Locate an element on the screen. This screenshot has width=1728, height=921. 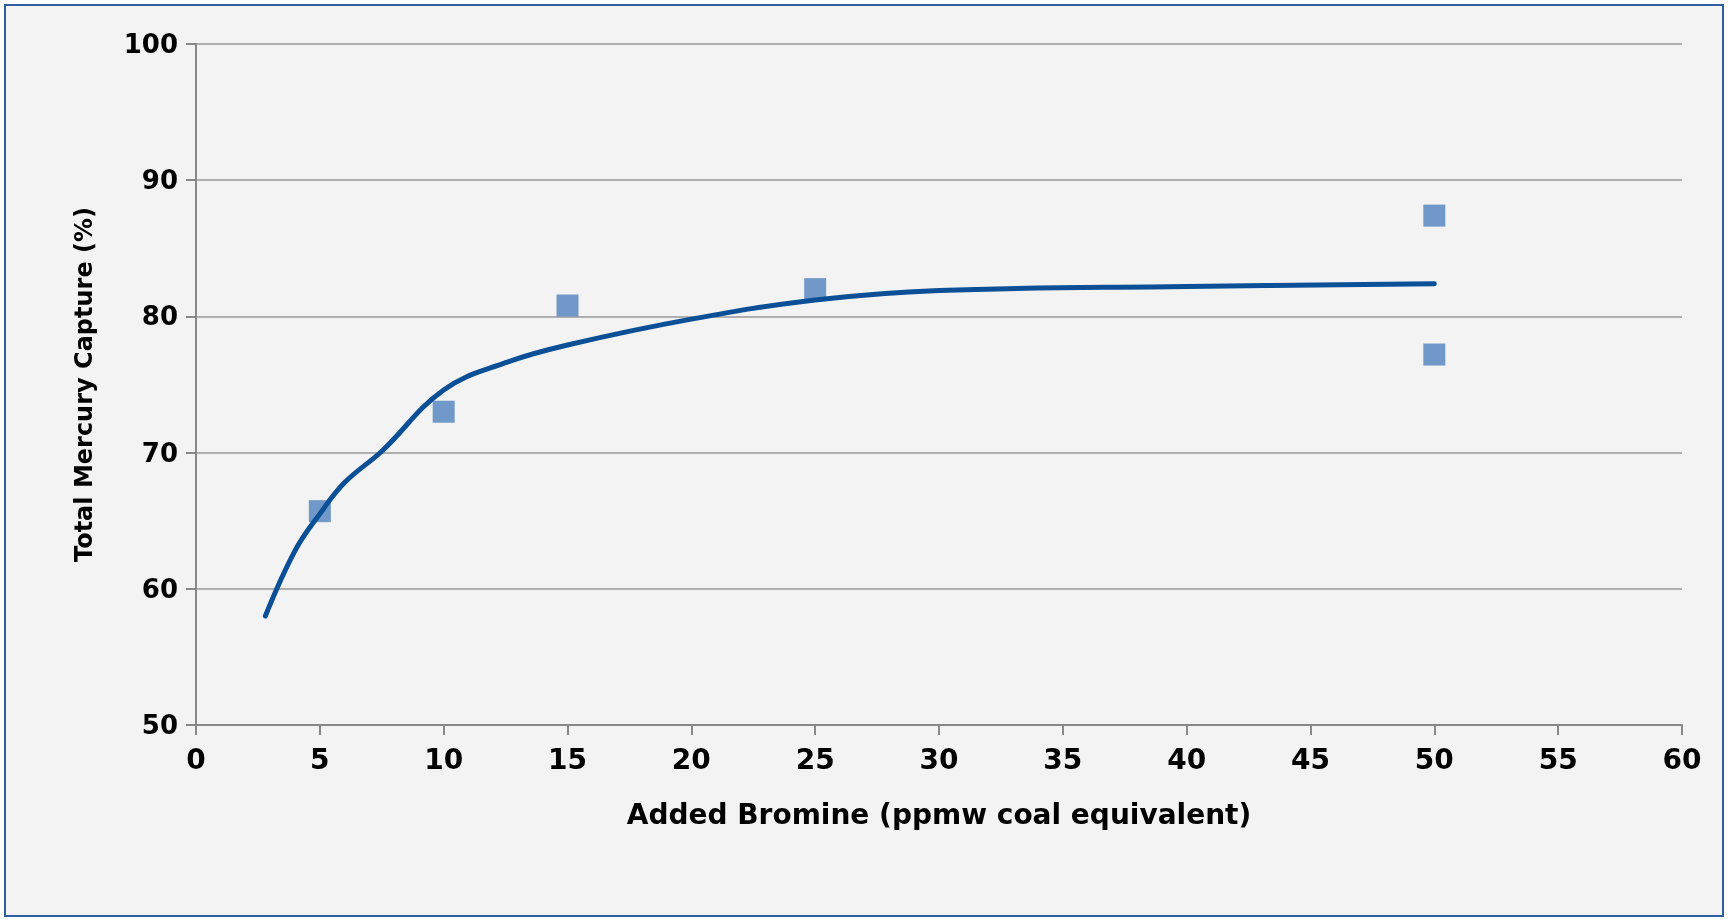
y-tick-label: 50 is located at coordinates (159, 725).